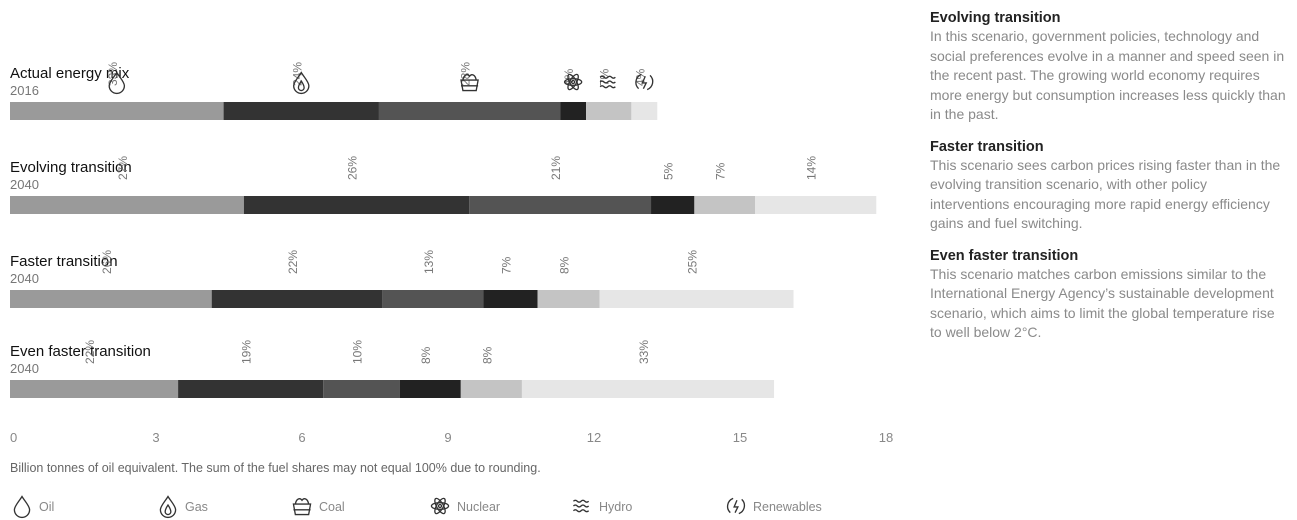 The height and width of the screenshot is (520, 1297). I want to click on scenario-title: Even faster transition, so click(80, 351).